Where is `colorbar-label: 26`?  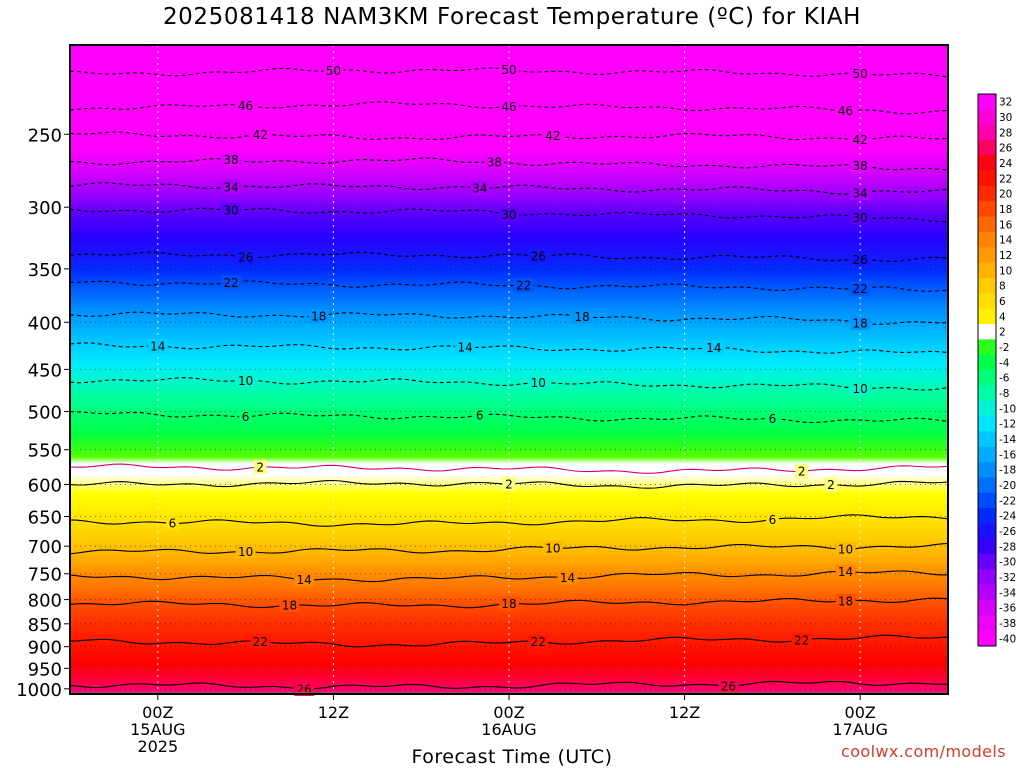
colorbar-label: 26 is located at coordinates (1006, 149).